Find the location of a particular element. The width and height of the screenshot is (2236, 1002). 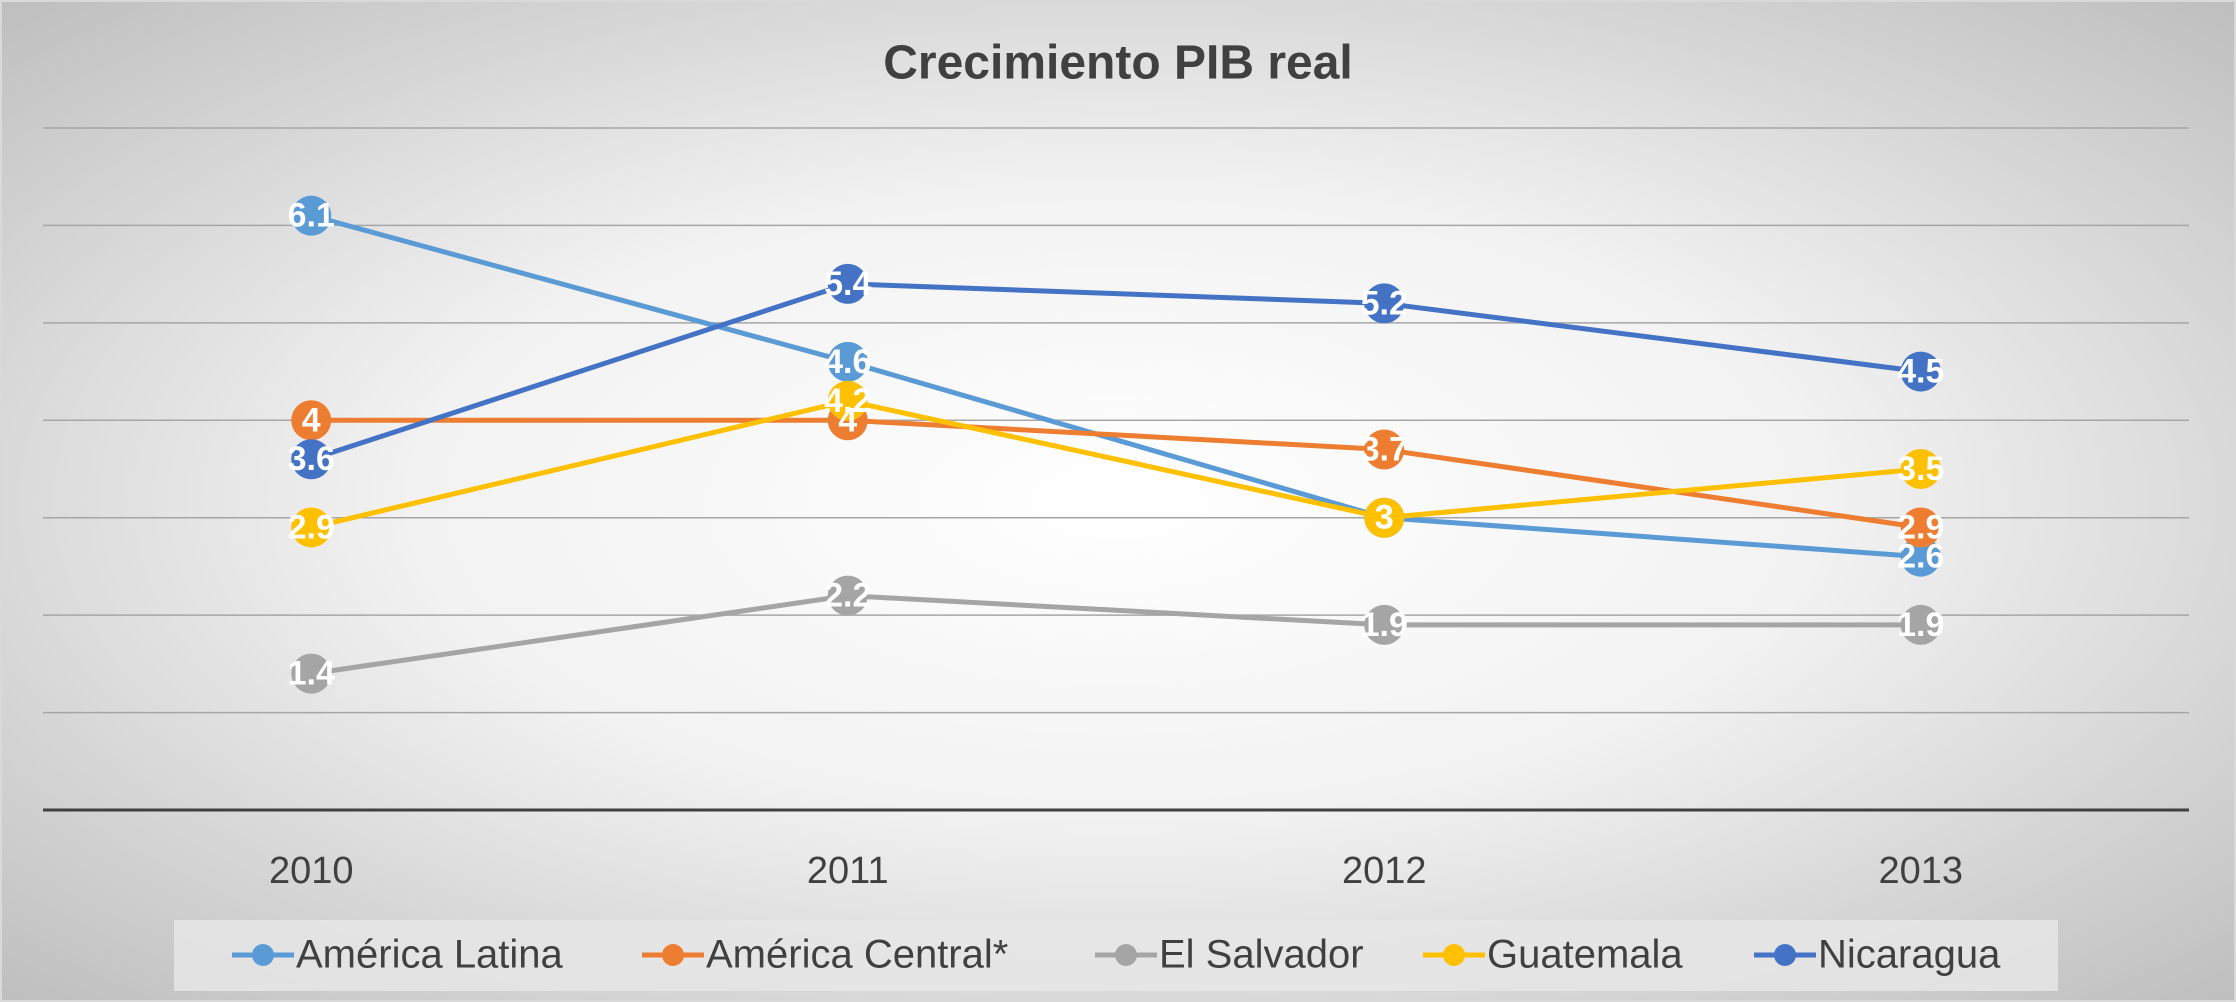

data-label: 1.4 is located at coordinates (311, 674).